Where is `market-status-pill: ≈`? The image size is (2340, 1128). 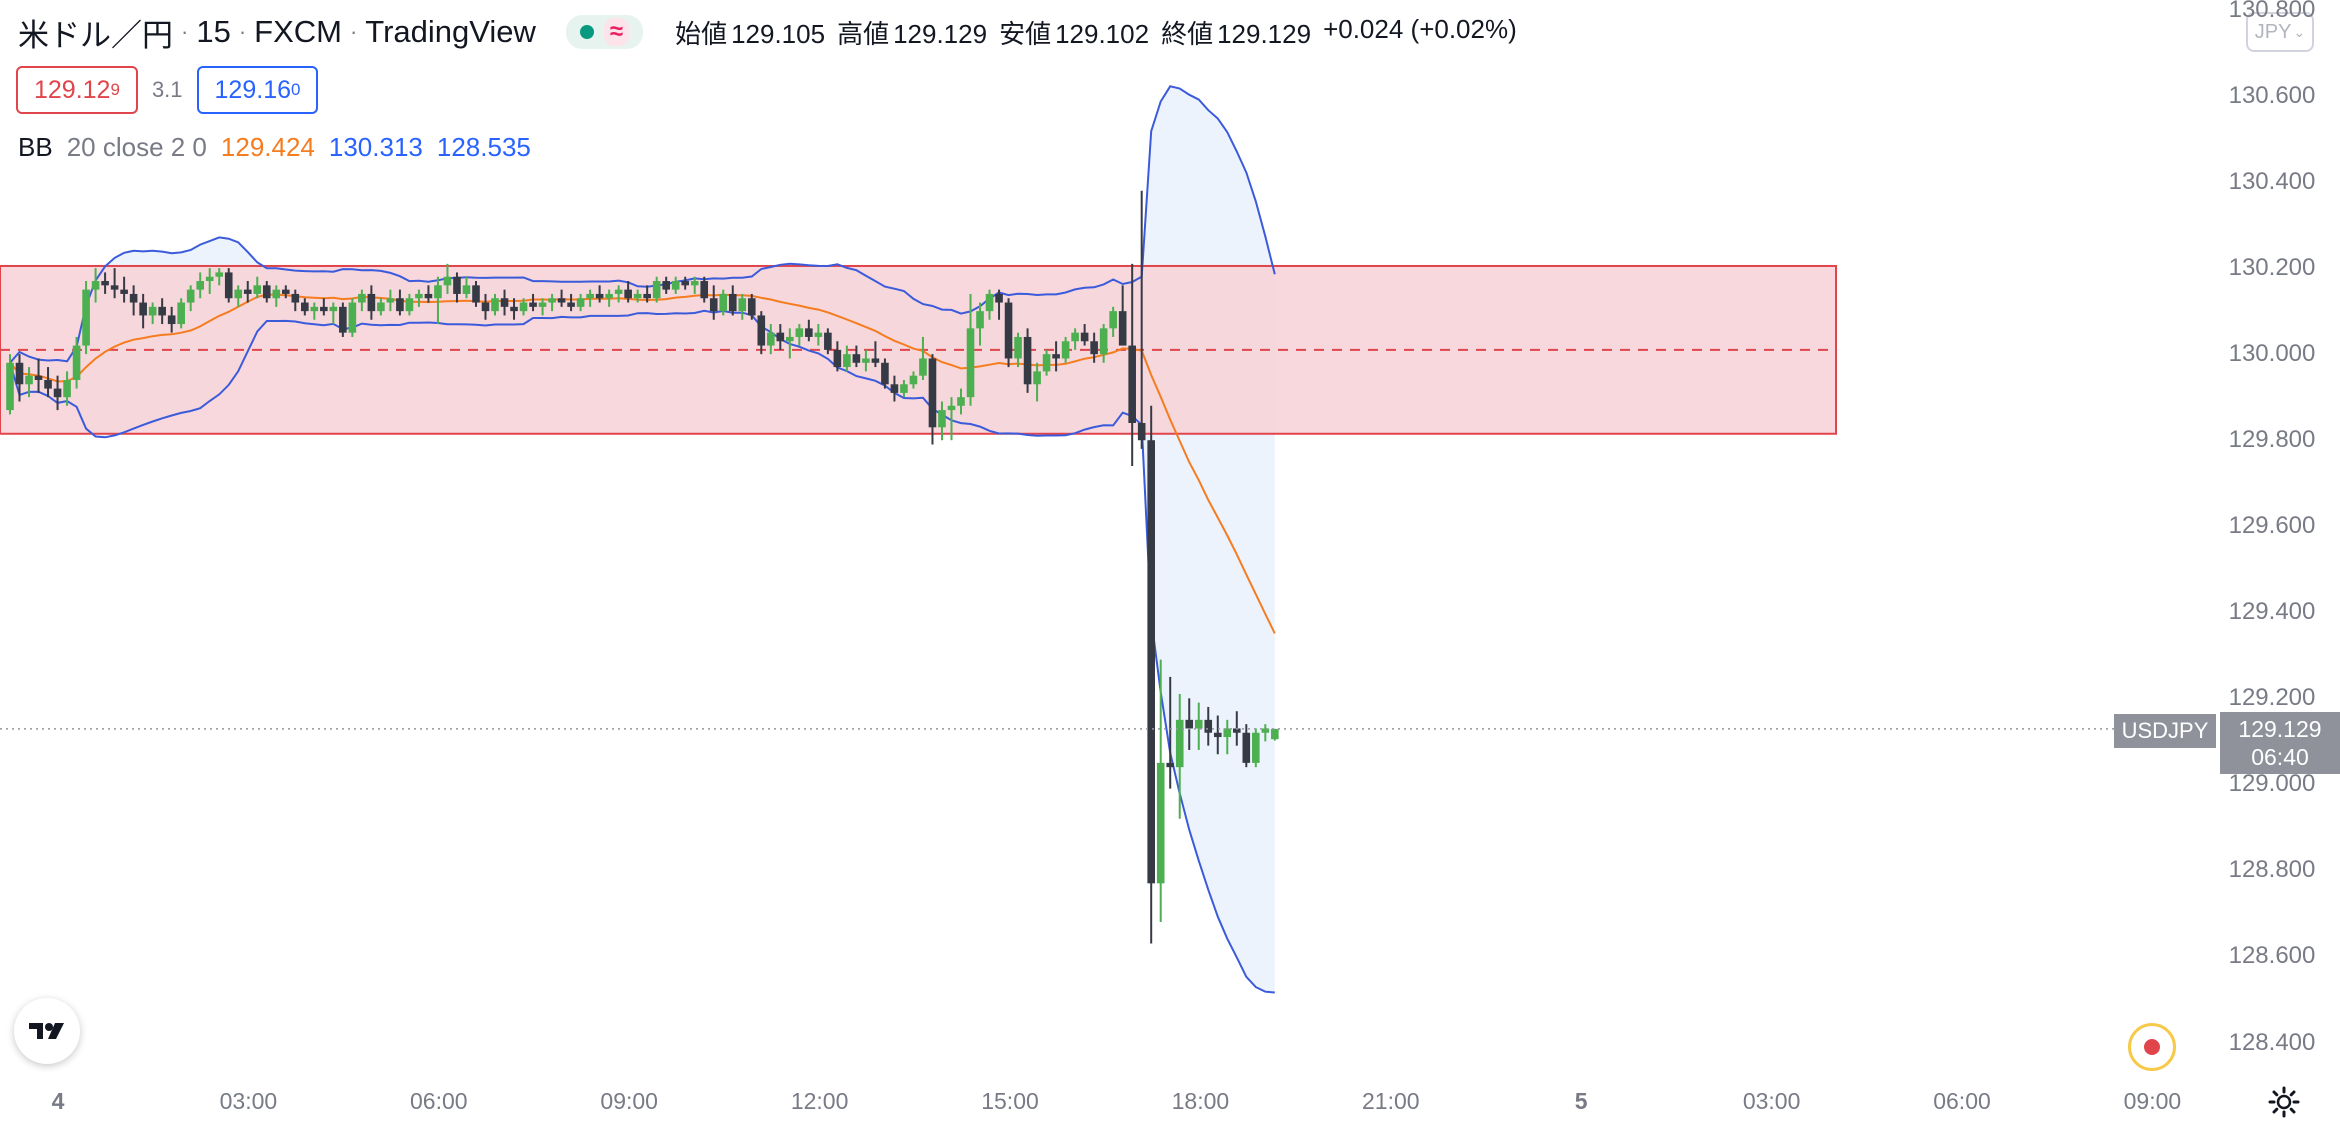
market-status-pill: ≈ is located at coordinates (604, 32).